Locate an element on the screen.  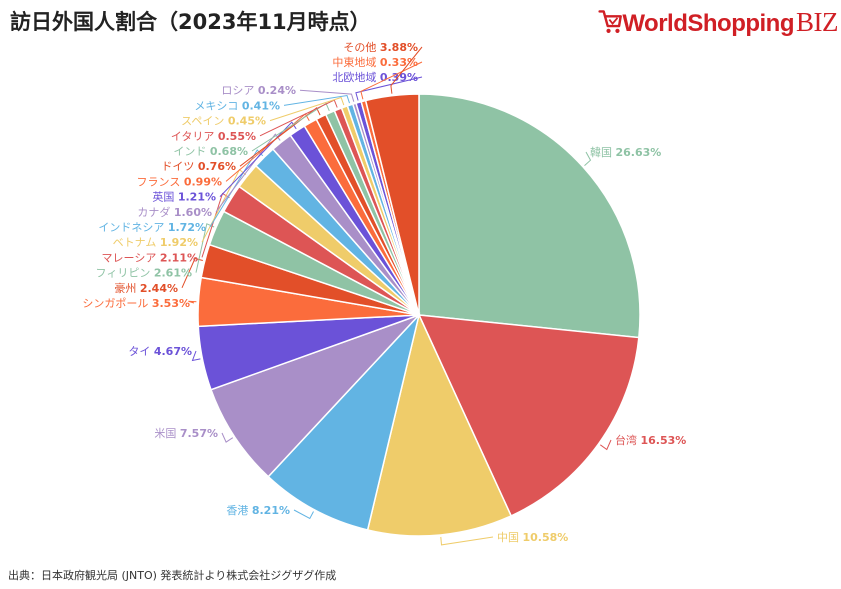
slice-label-name: 豪州 is located at coordinates (127, 288).